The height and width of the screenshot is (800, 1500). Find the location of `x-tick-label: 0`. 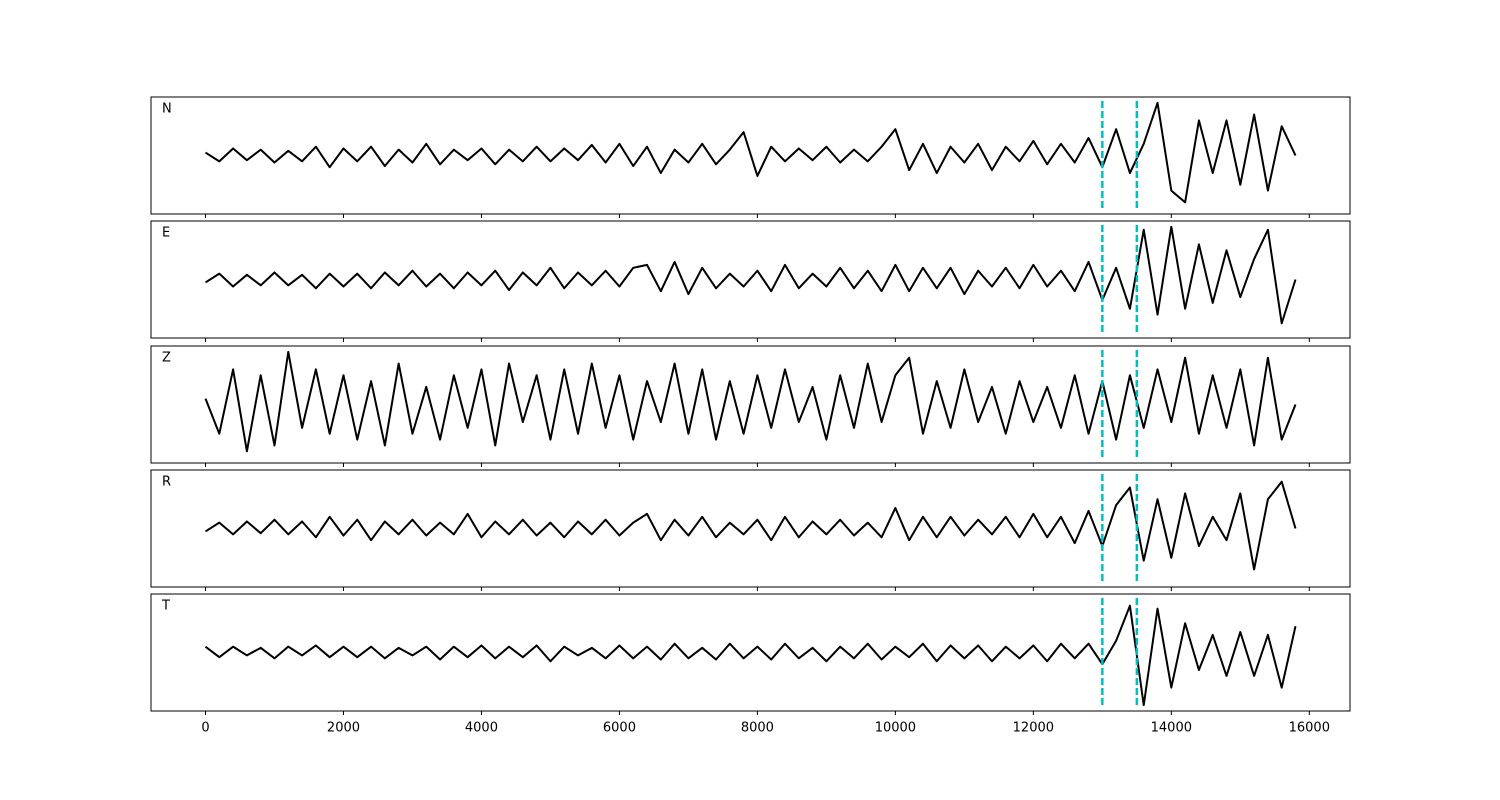

x-tick-label: 0 is located at coordinates (205, 728).